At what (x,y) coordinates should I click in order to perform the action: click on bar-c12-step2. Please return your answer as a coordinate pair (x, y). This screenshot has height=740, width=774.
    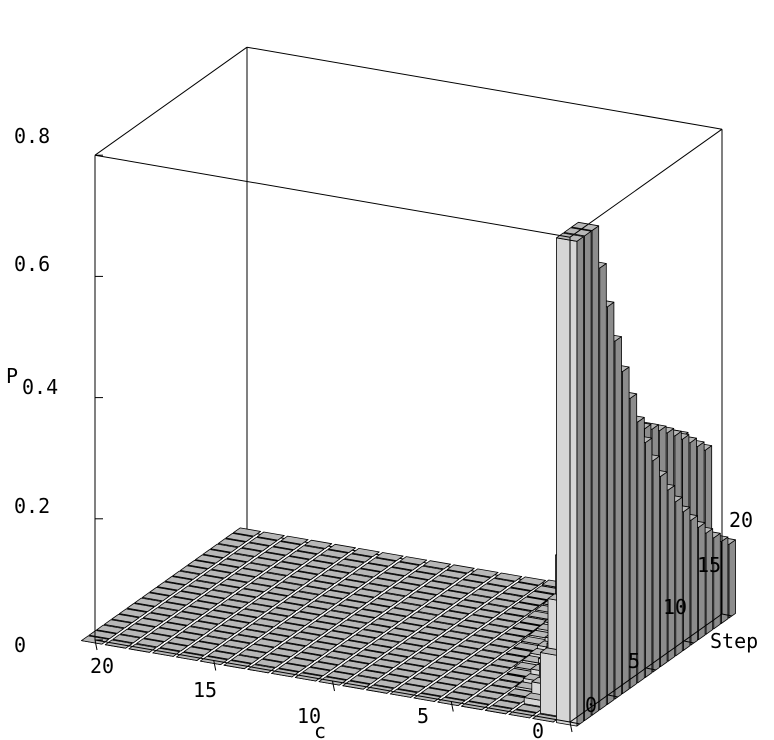
    Looking at the image, I should click on (300, 662).